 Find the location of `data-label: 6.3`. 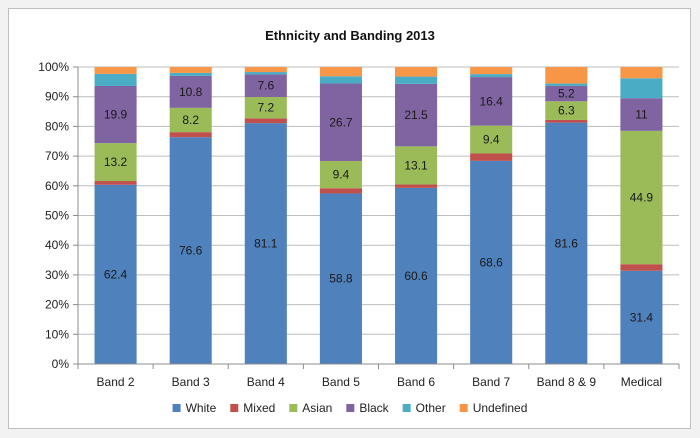

data-label: 6.3 is located at coordinates (566, 111).